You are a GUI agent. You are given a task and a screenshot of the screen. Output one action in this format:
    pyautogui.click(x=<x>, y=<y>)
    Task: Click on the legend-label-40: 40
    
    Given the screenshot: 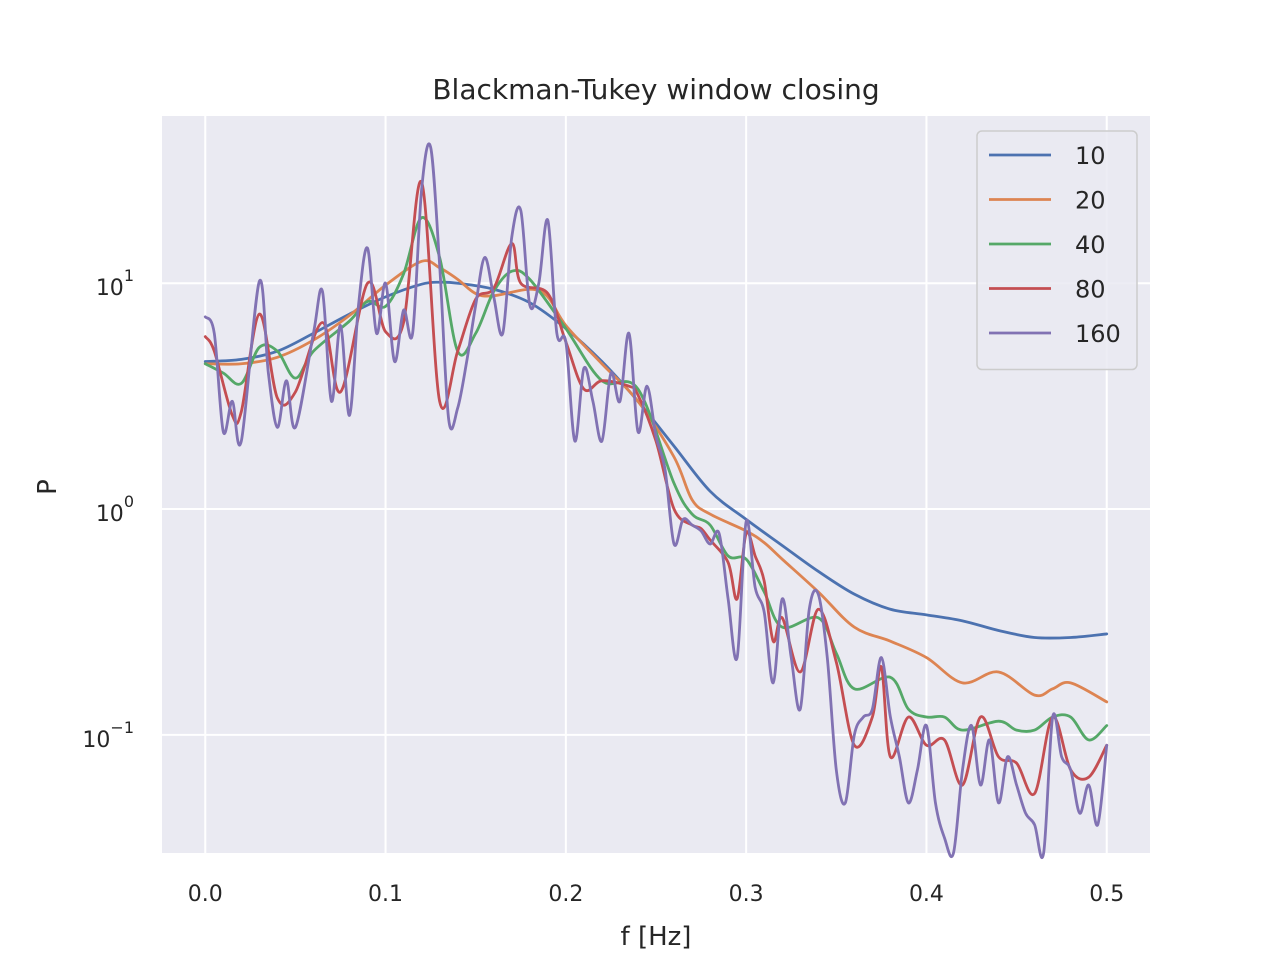 What is the action you would take?
    pyautogui.click(x=1090, y=245)
    